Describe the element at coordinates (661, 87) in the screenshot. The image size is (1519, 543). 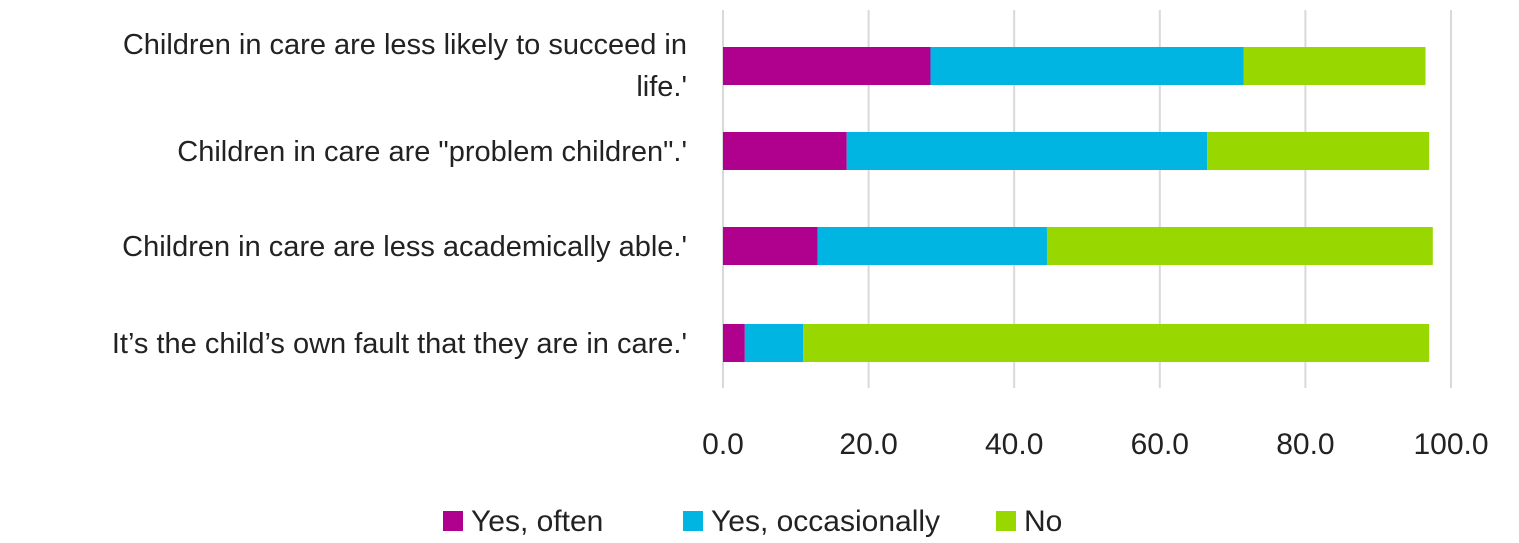
I see `category-label: life.'` at that location.